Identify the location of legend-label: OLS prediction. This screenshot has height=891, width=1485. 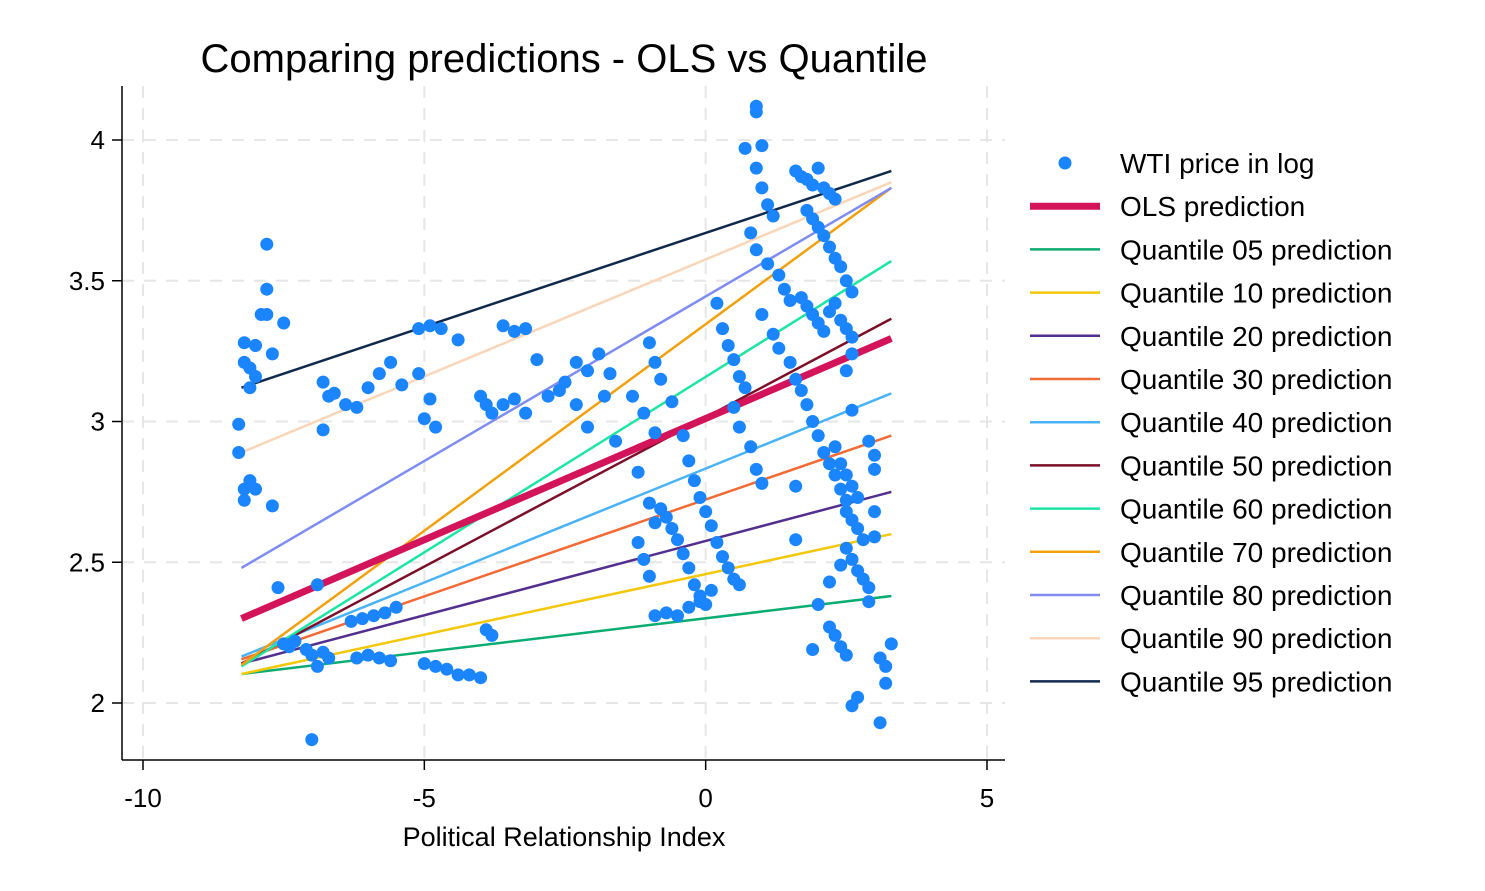
(1212, 206).